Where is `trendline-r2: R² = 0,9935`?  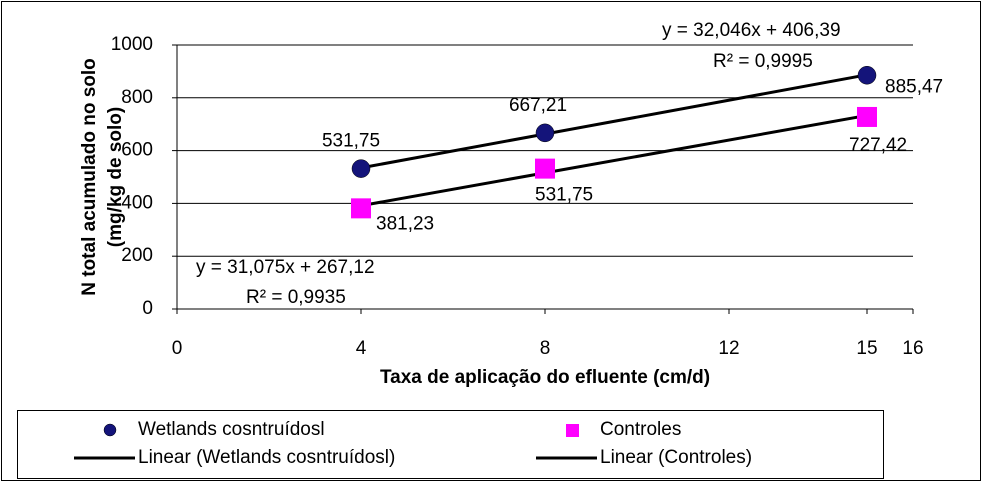
trendline-r2: R² = 0,9935 is located at coordinates (296, 297).